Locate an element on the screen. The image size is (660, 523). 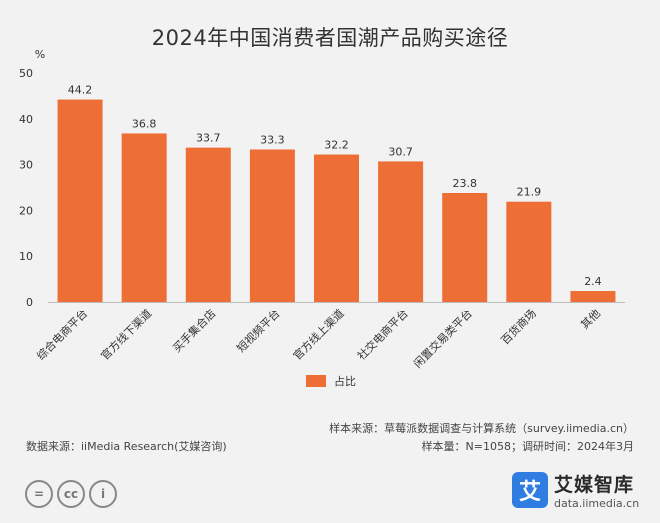
x-tick-label: 官方线上渠道 is located at coordinates (318, 334).